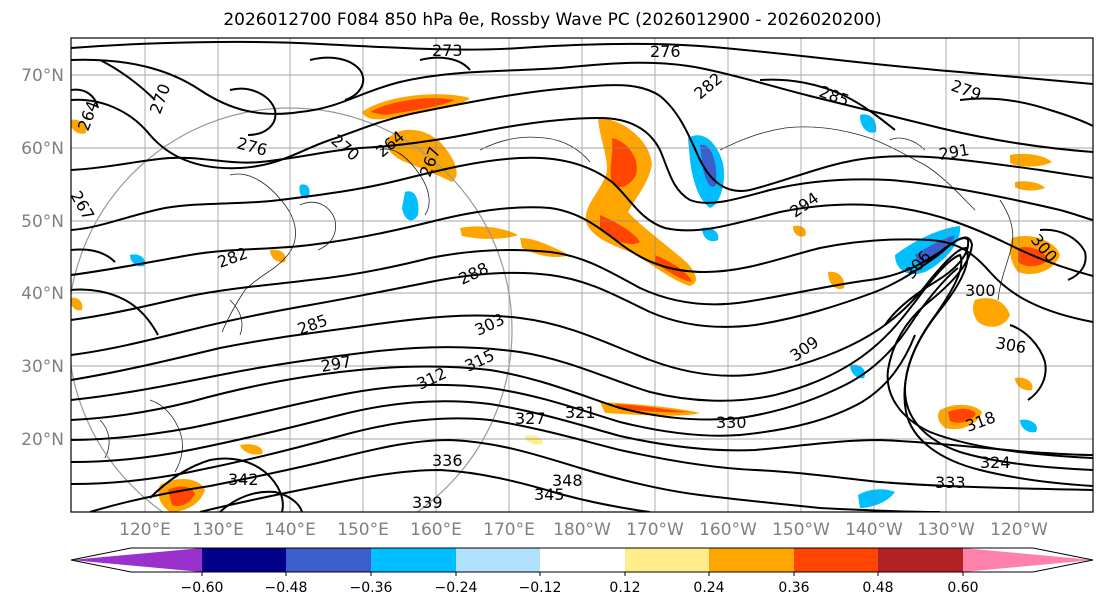 The height and width of the screenshot is (606, 1105). Describe the element at coordinates (427, 502) in the screenshot. I see `contour-label: 339` at that location.